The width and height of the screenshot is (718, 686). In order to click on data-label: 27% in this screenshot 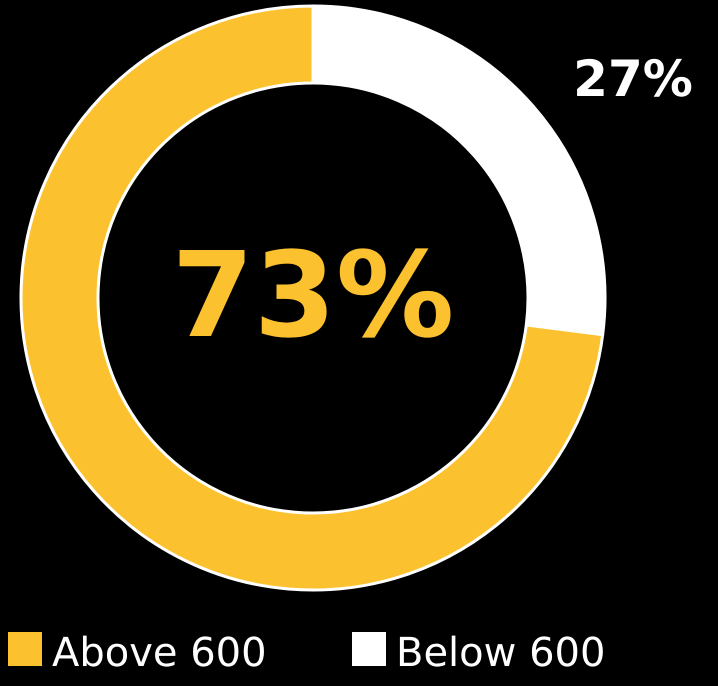, I will do `click(633, 79)`.